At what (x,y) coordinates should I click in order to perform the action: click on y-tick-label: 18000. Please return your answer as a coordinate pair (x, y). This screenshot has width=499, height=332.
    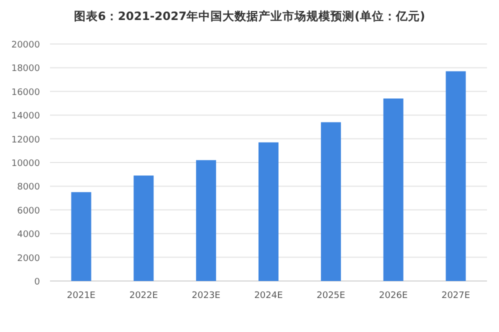
    Looking at the image, I should click on (25, 69).